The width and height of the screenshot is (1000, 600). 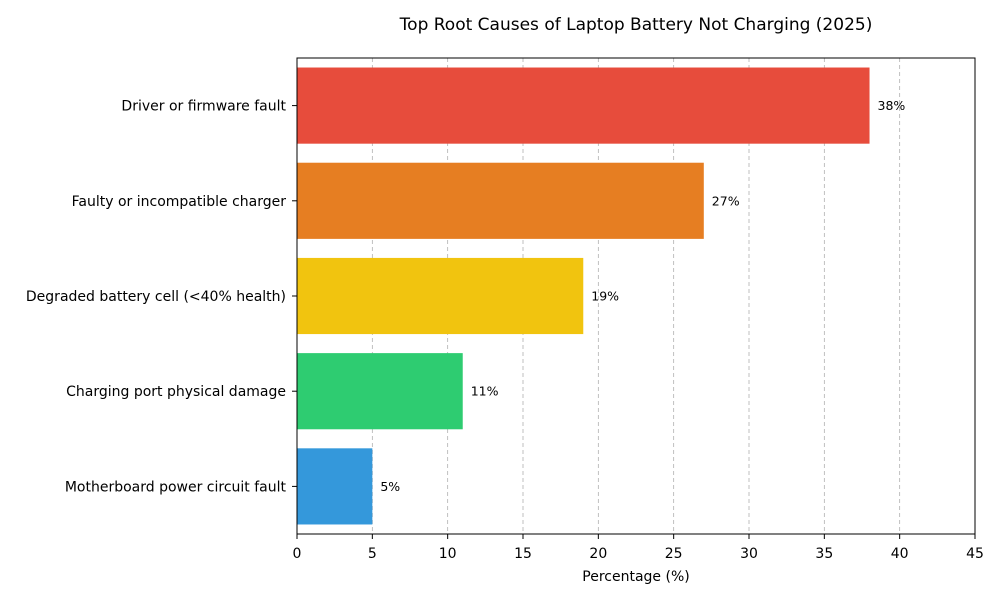 What do you see at coordinates (176, 487) in the screenshot?
I see `category-label: Motherboard power circuit fault` at bounding box center [176, 487].